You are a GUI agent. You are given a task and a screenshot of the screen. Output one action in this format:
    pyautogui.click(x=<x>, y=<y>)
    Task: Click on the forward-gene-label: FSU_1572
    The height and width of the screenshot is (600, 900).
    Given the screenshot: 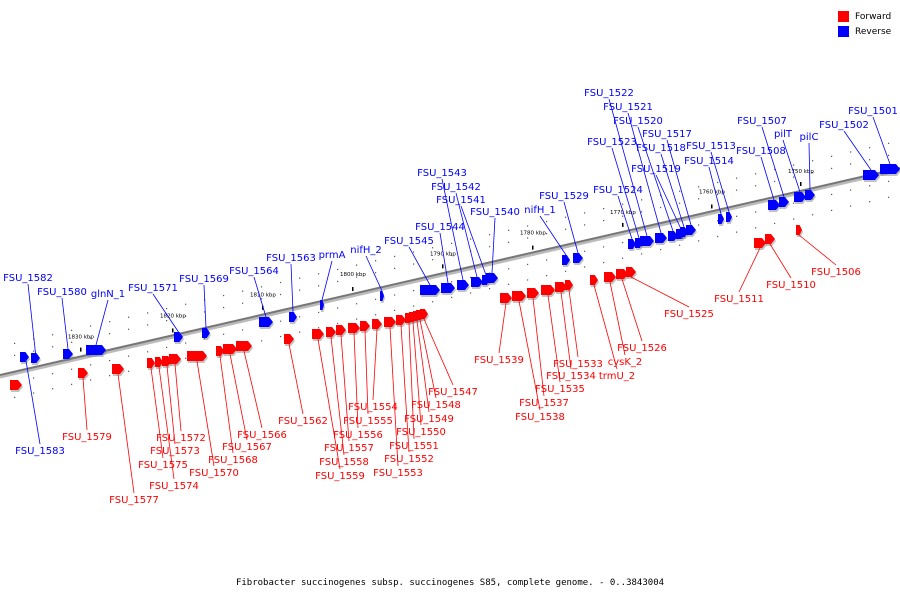 What is the action you would take?
    pyautogui.click(x=181, y=438)
    